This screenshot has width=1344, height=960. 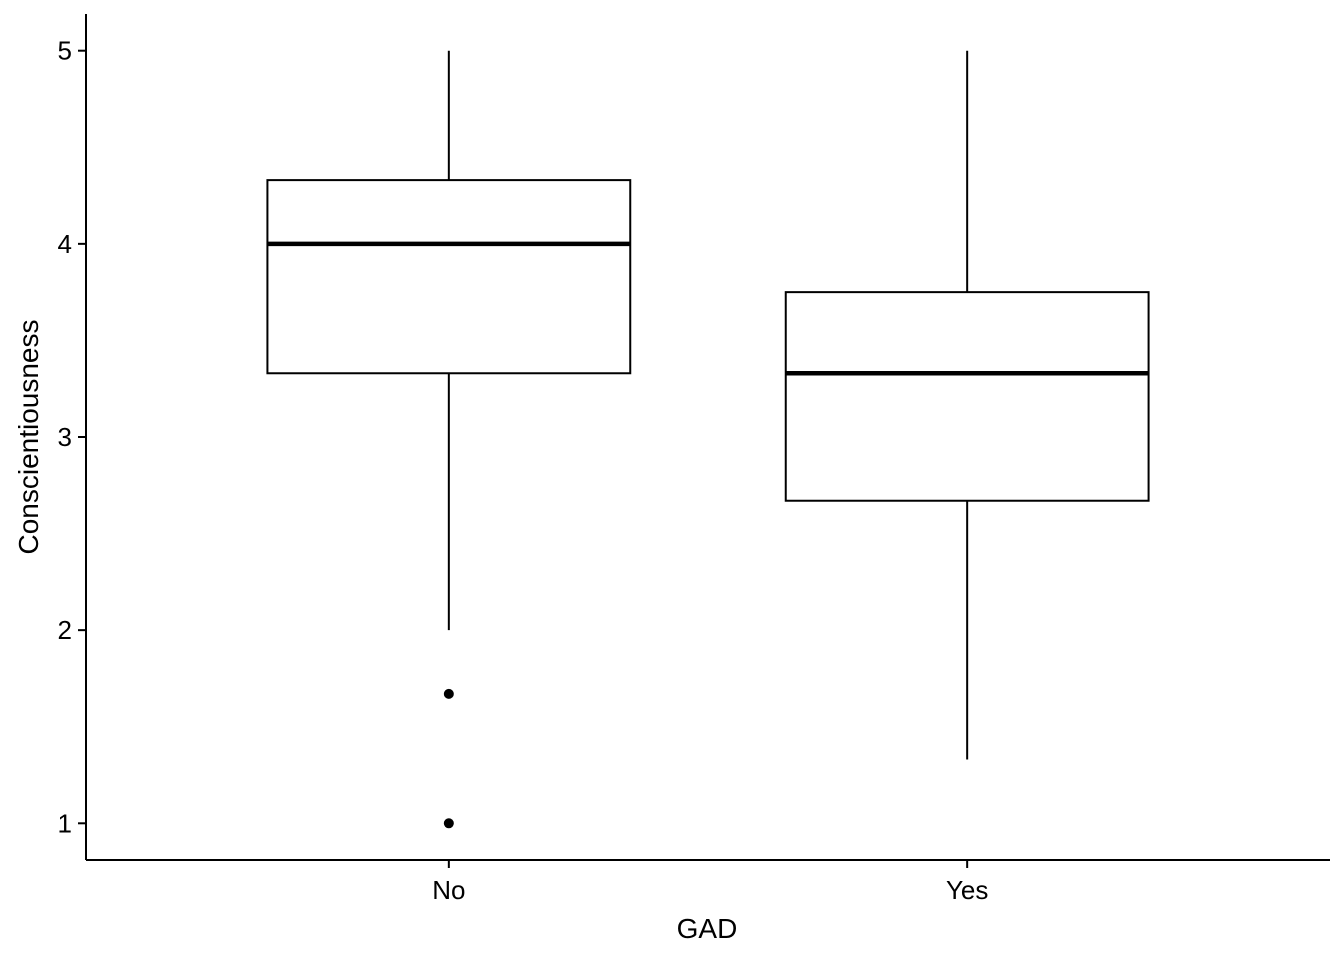 What do you see at coordinates (65, 630) in the screenshot?
I see `y-tick-label: 2` at bounding box center [65, 630].